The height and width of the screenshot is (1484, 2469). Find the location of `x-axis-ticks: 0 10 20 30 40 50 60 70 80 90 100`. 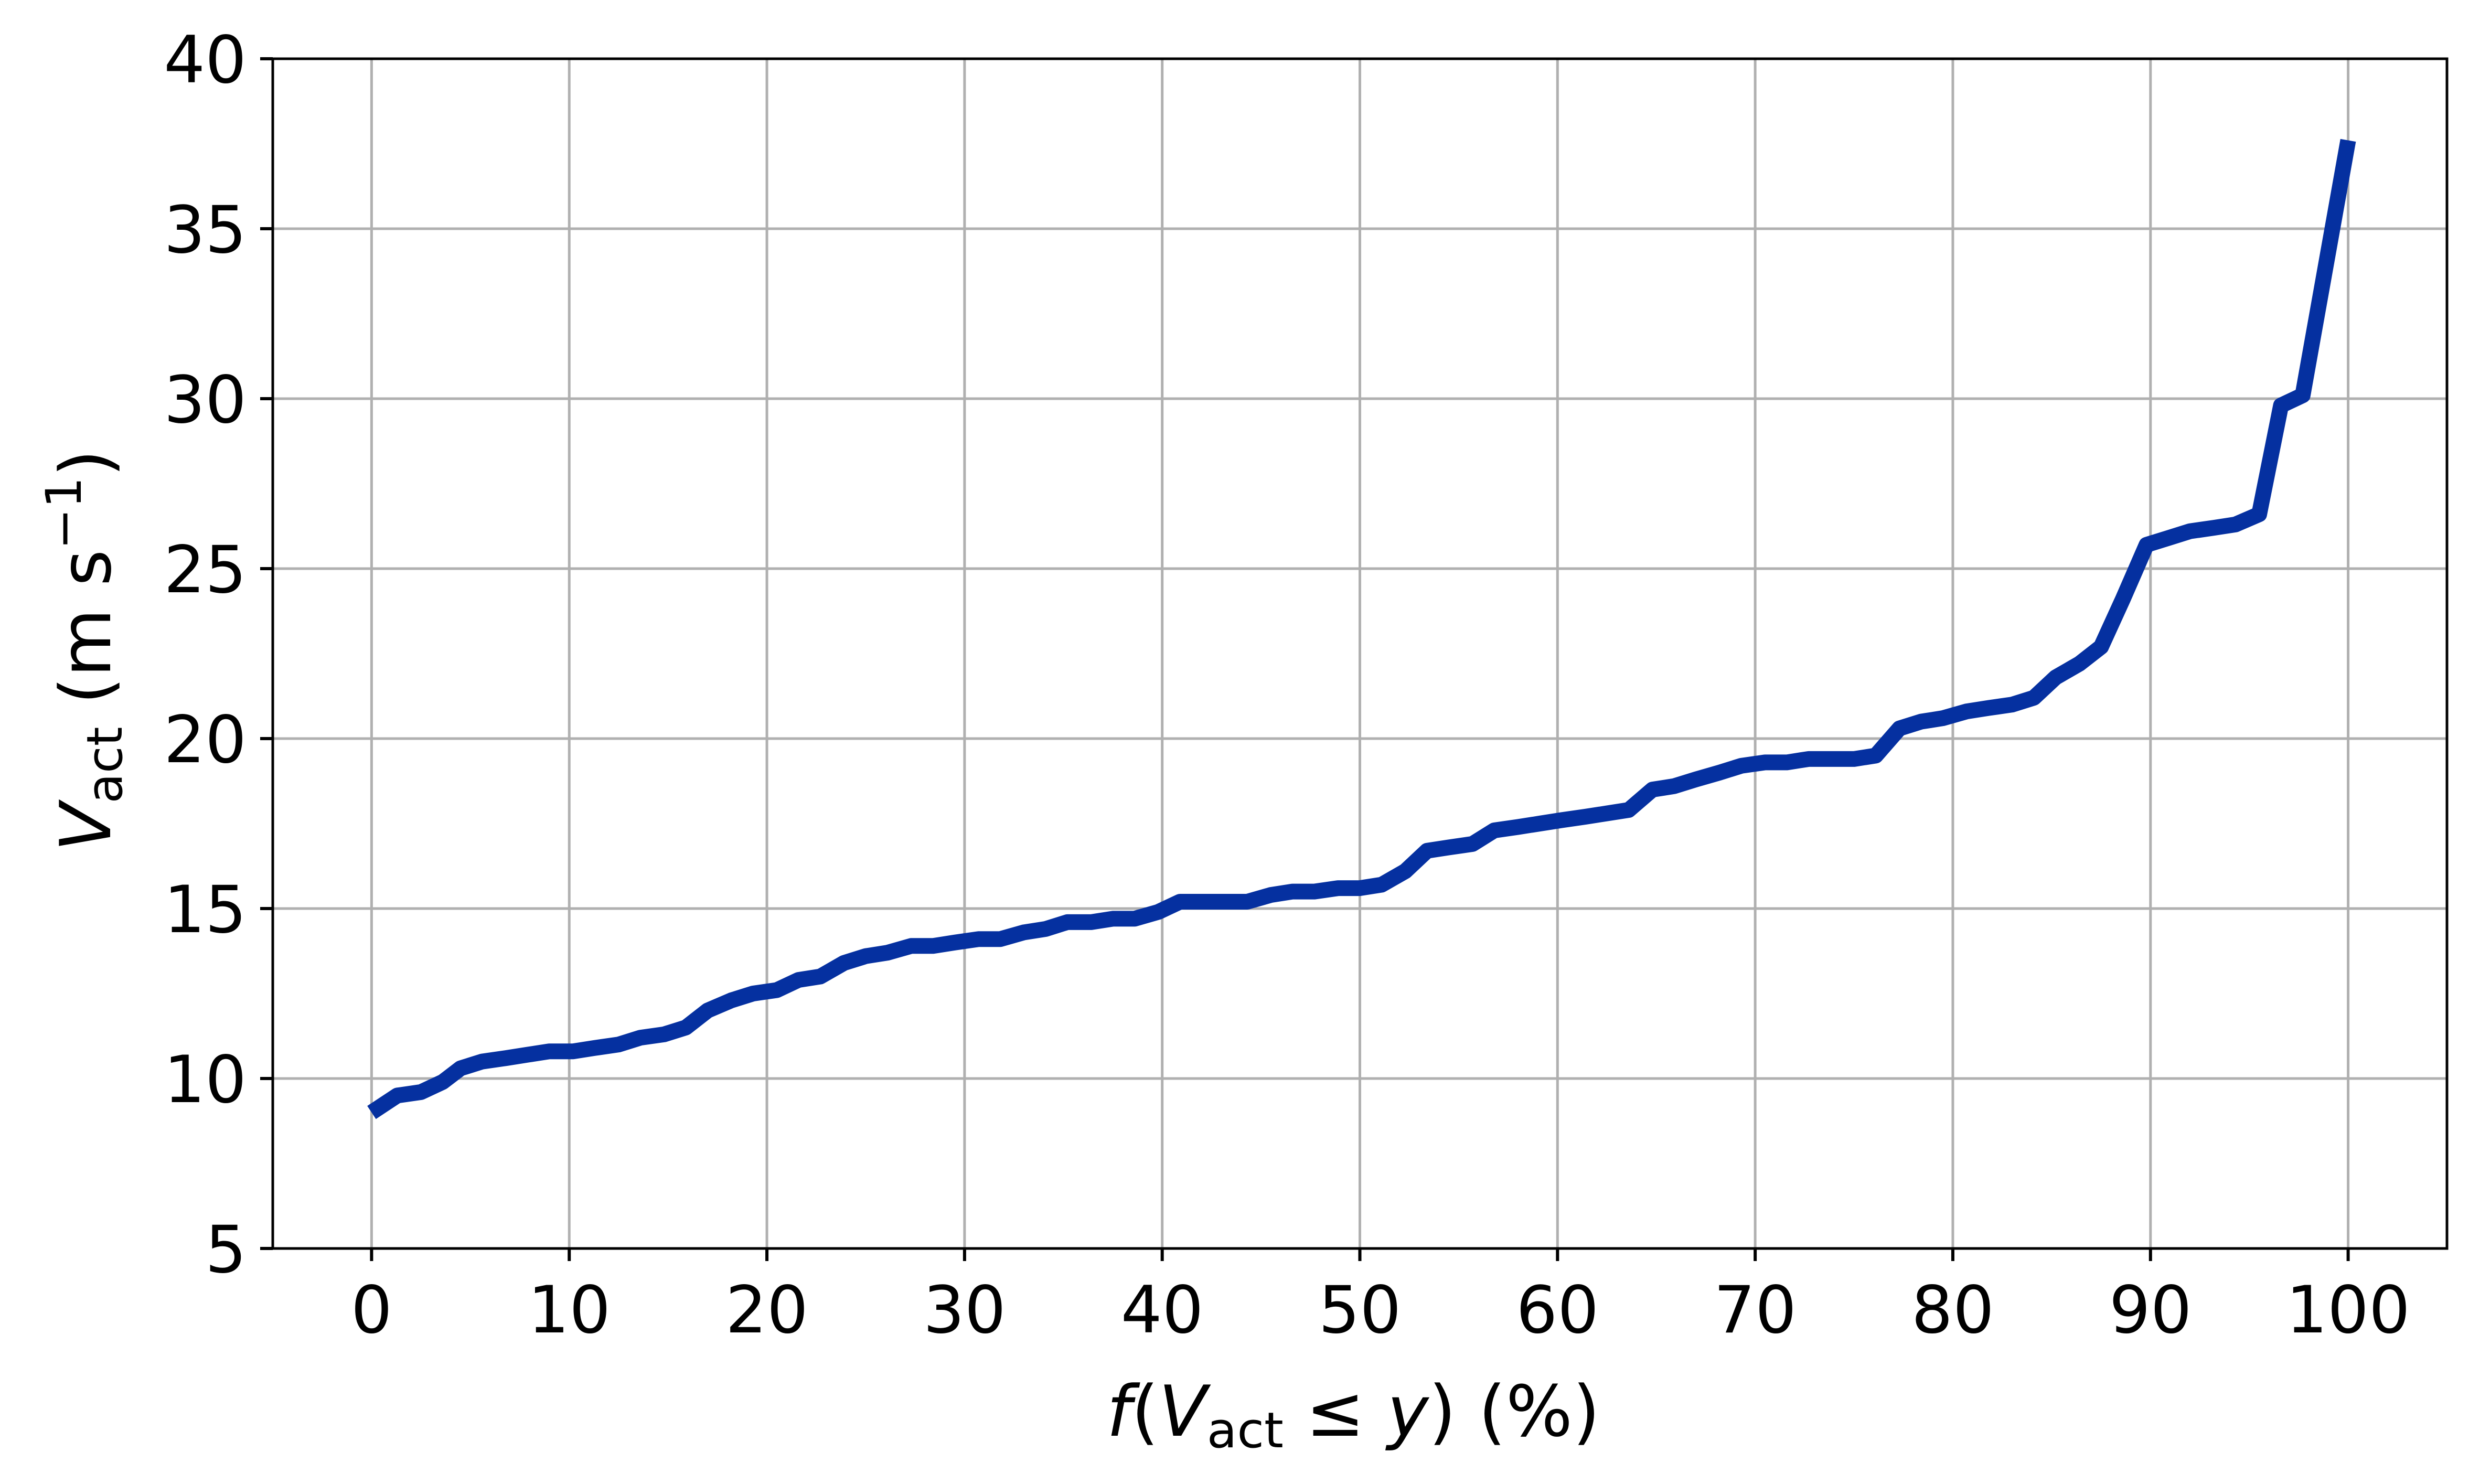

x-axis-ticks: 0 10 20 30 40 50 60 70 80 90 100 is located at coordinates (1380, 1298).